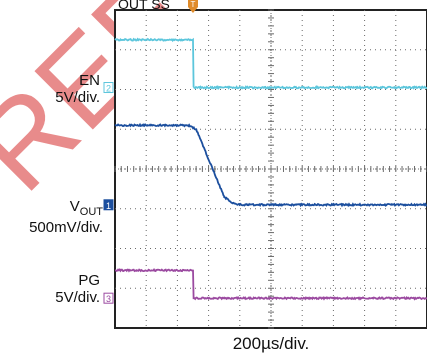  What do you see at coordinates (108, 89) in the screenshot?
I see `channel-number-en: 2` at bounding box center [108, 89].